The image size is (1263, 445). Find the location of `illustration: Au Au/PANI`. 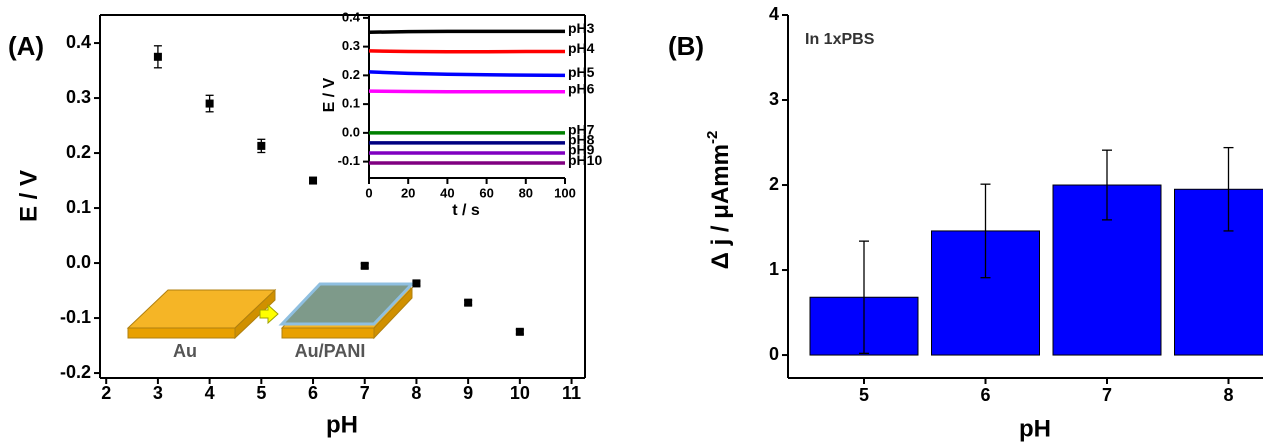

illustration: Au Au/PANI is located at coordinates (271, 321).